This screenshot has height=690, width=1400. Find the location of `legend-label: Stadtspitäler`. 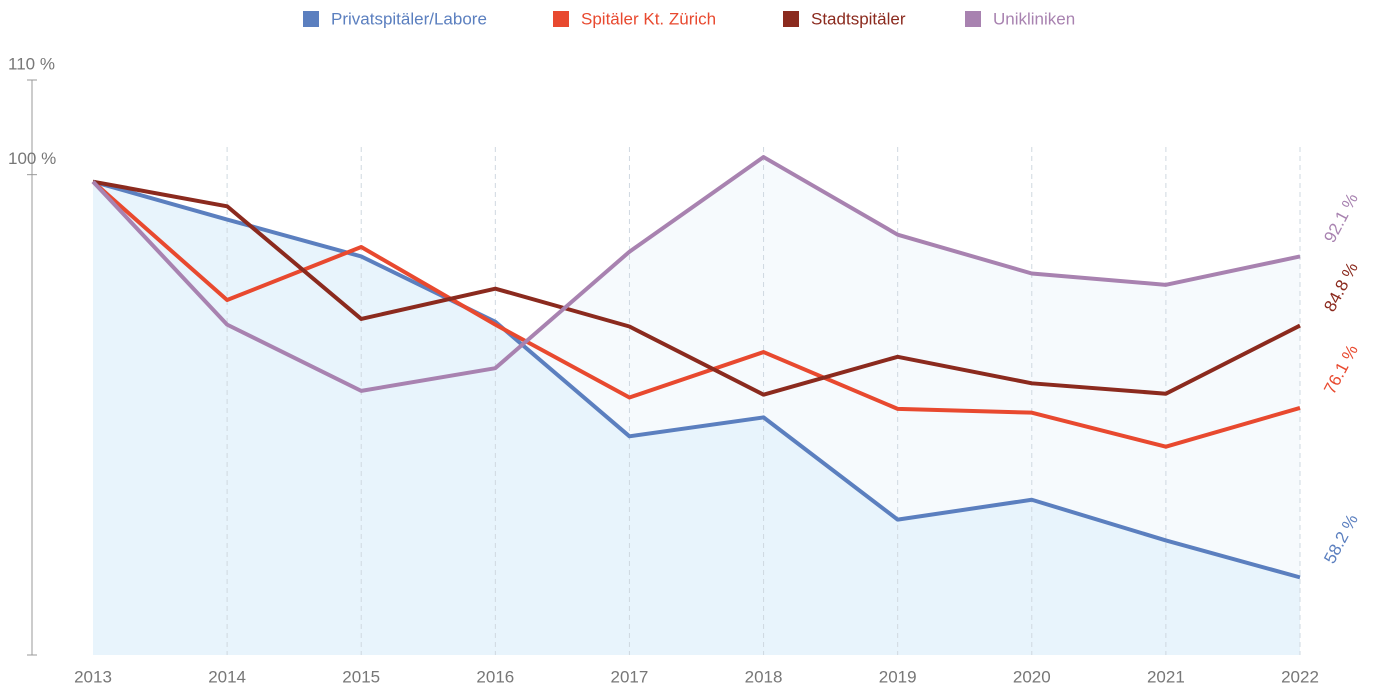

legend-label: Stadtspitäler is located at coordinates (858, 18).